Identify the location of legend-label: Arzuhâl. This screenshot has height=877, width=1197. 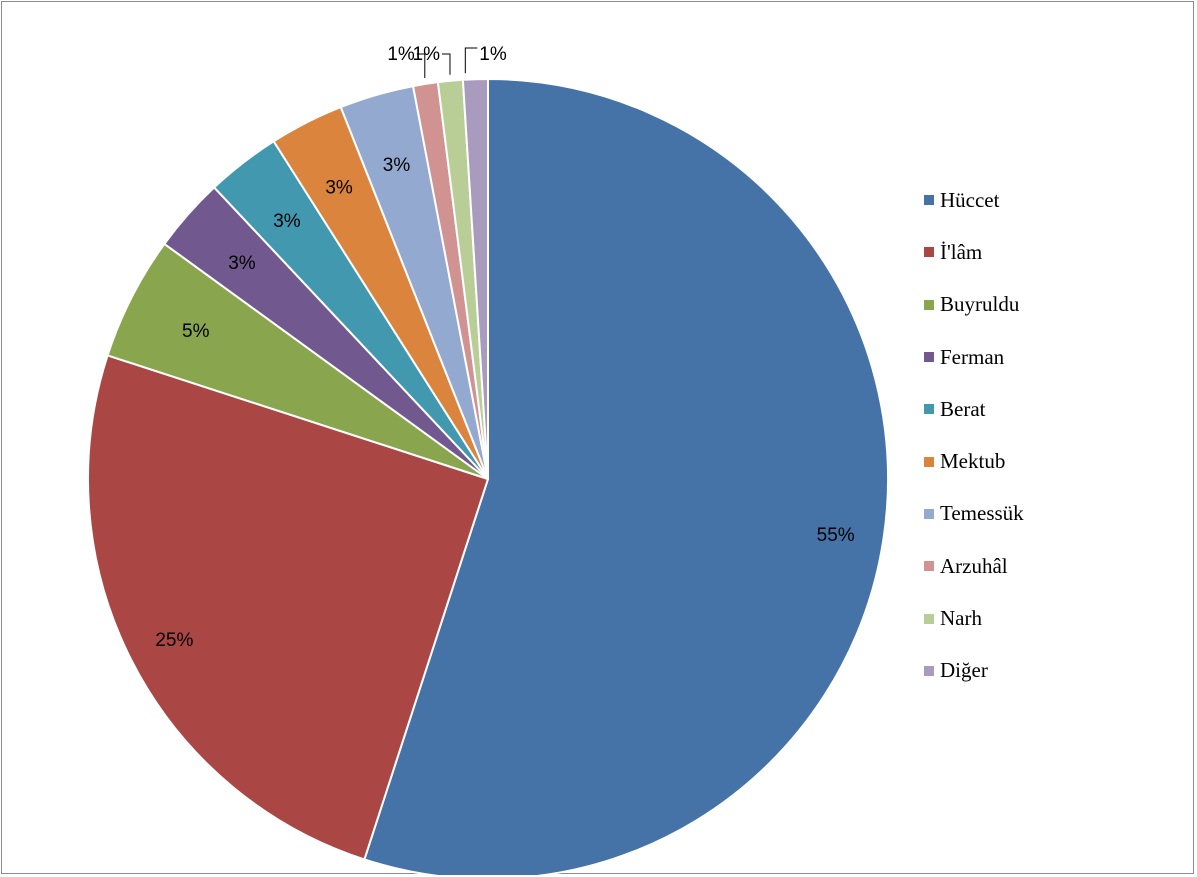
(974, 565).